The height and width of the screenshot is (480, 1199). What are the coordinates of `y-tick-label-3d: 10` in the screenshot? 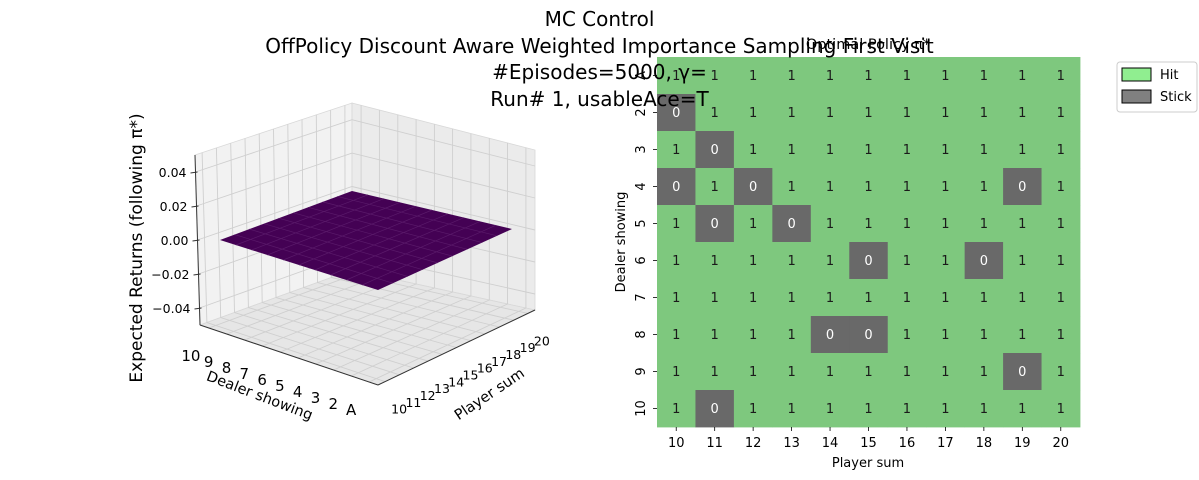 It's located at (190, 356).